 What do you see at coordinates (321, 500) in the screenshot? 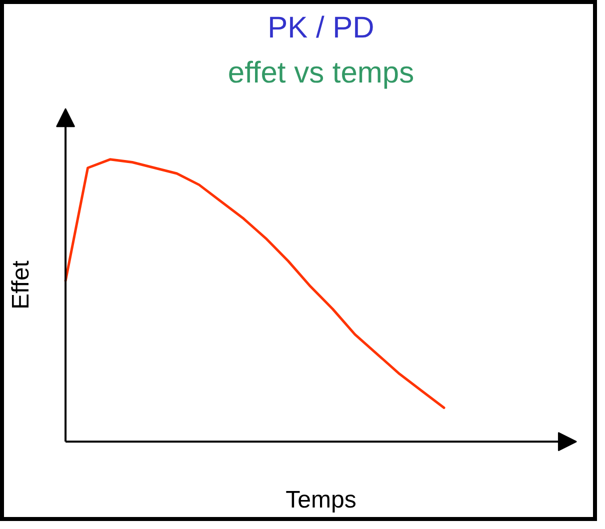
I see `x-axis-title: Temps` at bounding box center [321, 500].